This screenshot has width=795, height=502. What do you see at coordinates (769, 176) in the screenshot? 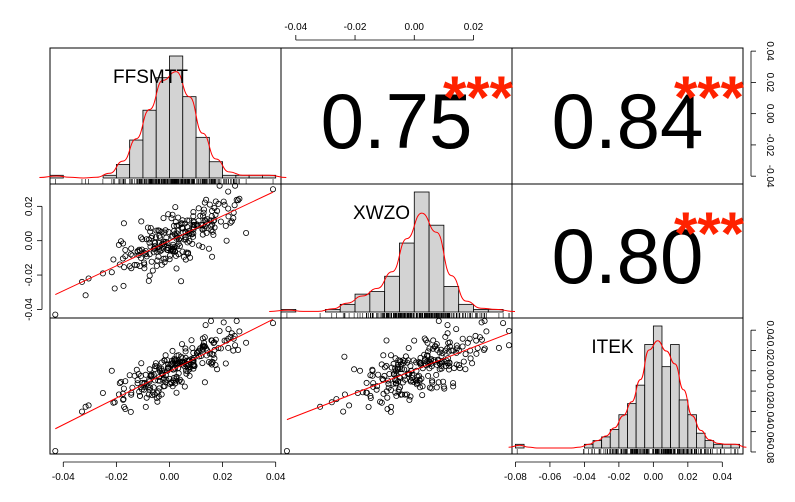
I see `right-axis-tick-label: -0.04` at bounding box center [769, 176].